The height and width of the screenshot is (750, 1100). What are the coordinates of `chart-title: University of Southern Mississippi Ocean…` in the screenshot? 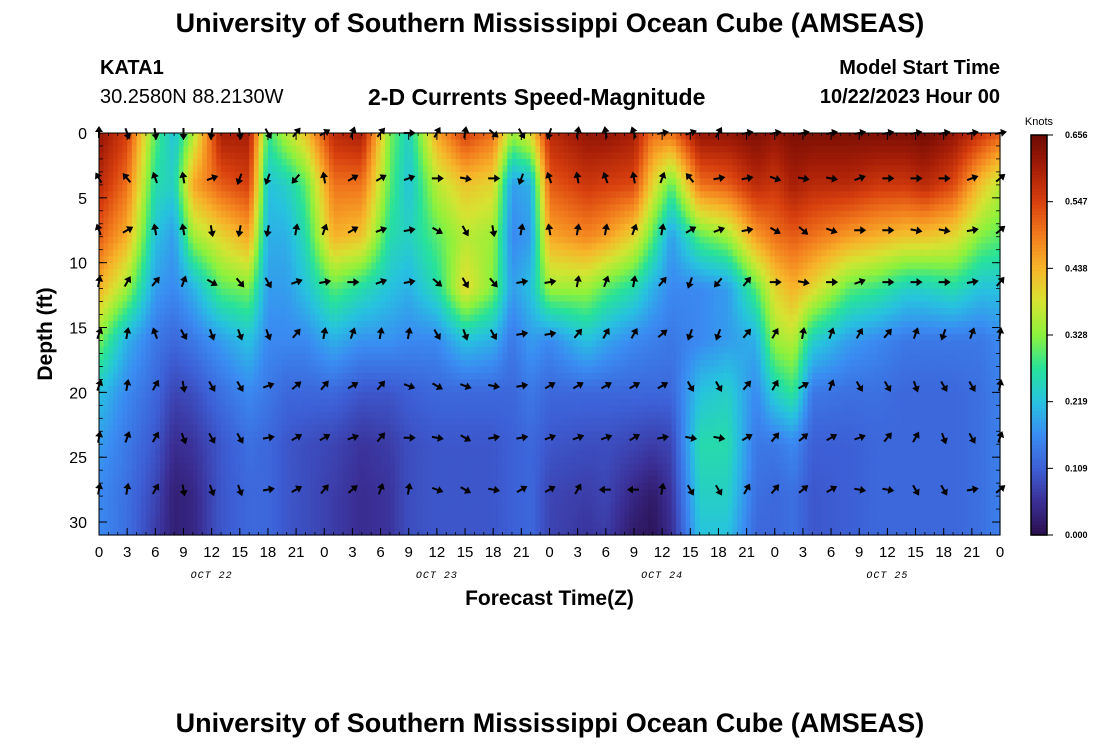 It's located at (550, 23).